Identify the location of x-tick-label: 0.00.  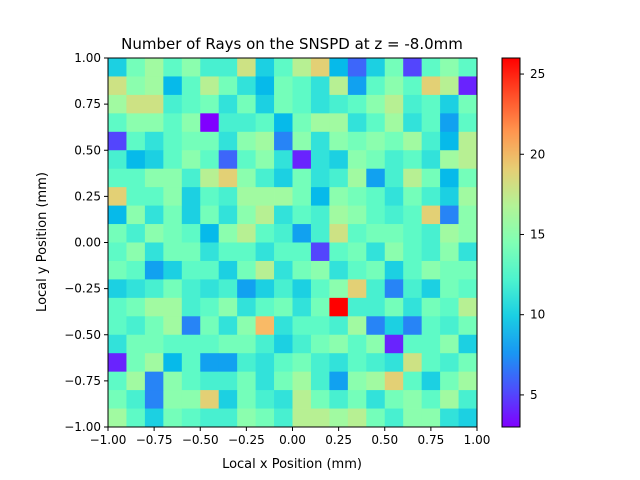
(292, 440).